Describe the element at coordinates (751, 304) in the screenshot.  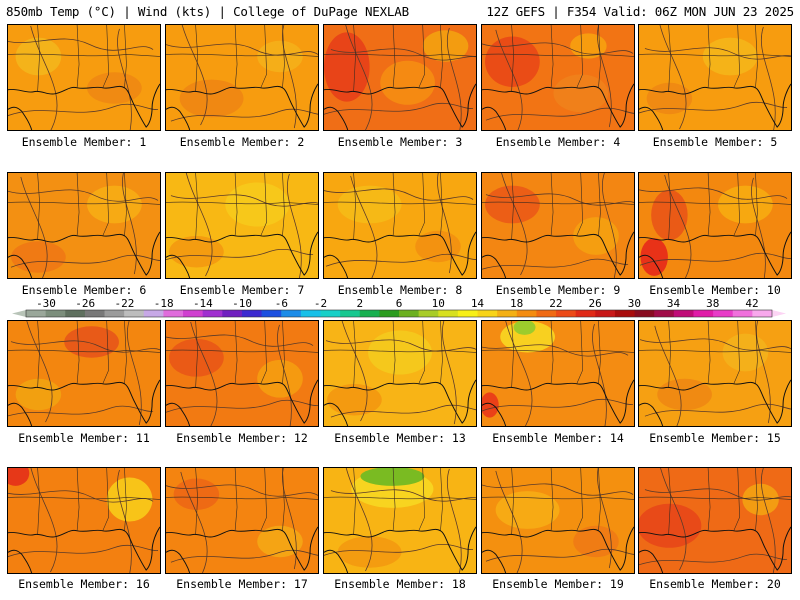
I see `colorbar-tick-label: 42` at that location.